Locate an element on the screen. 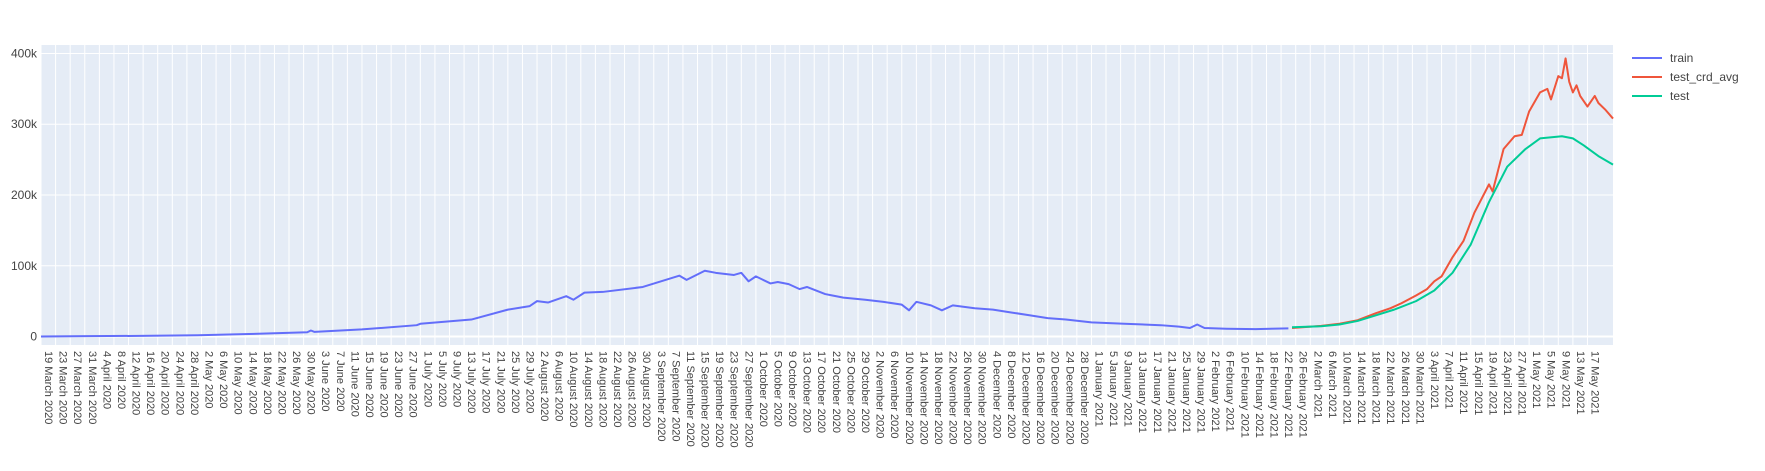 Image resolution: width=1765 pixels, height=471 pixels. x-tick-label: 5 May 2021 is located at coordinates (1551, 379).